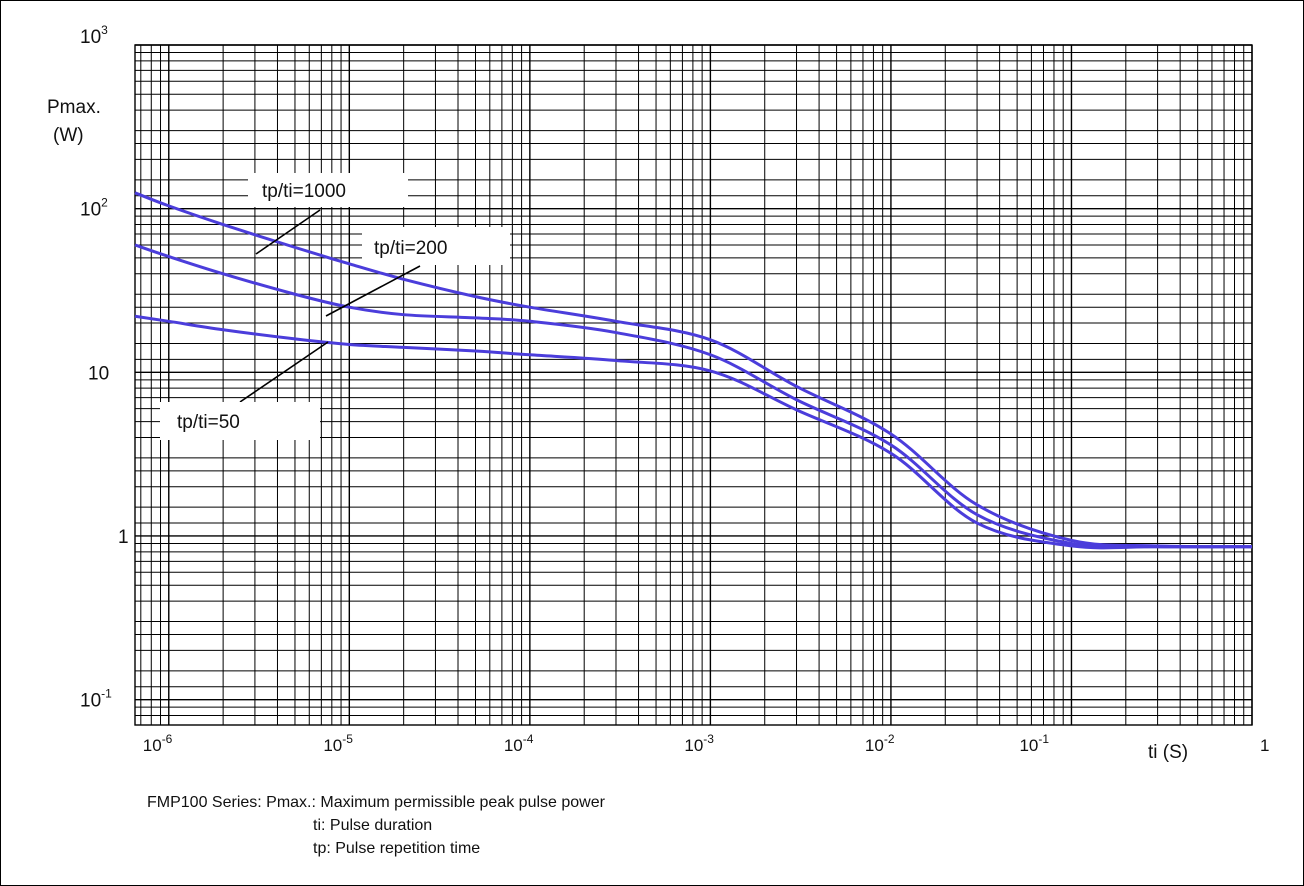  Describe the element at coordinates (96, 699) in the screenshot. I see `y-tick-label: 10⁻¹` at that location.